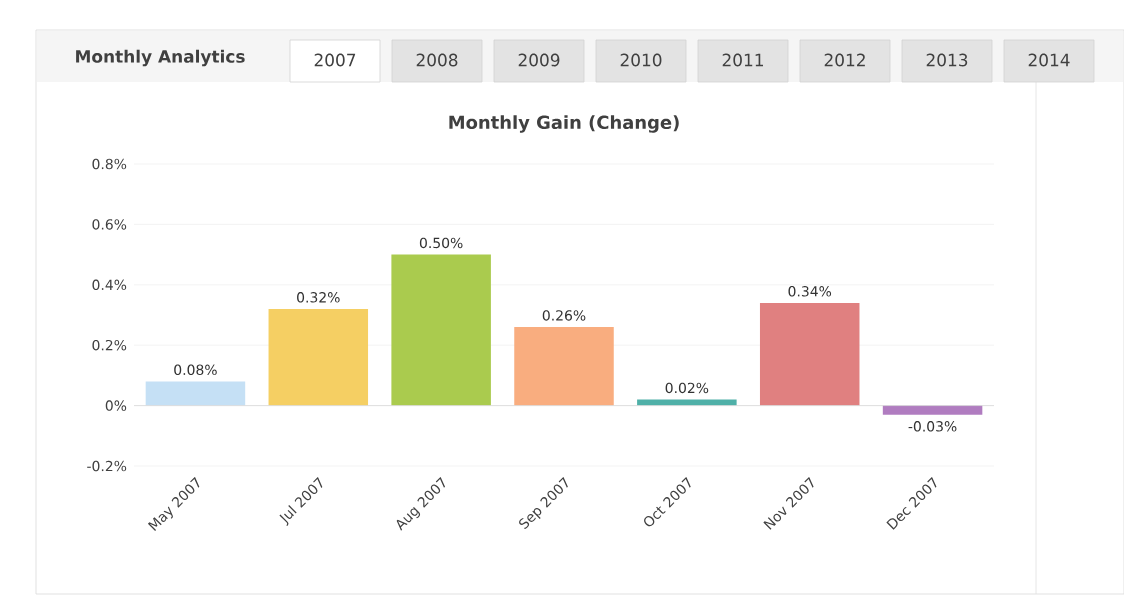 The image size is (1124, 608). I want to click on text: 2013, so click(947, 60).